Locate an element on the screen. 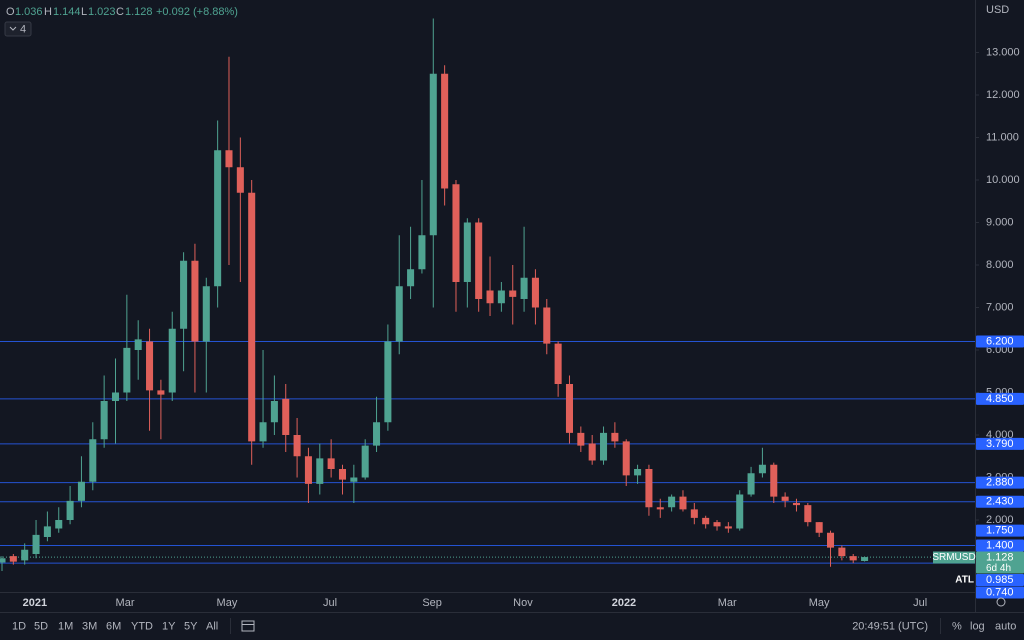 The width and height of the screenshot is (1024, 640). chevron is located at coordinates (13, 28).